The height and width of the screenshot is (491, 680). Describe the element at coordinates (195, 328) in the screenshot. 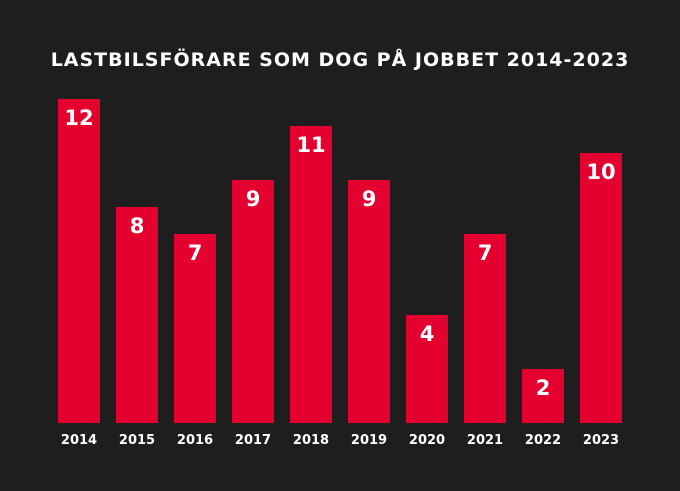

I see `bar-2016` at that location.